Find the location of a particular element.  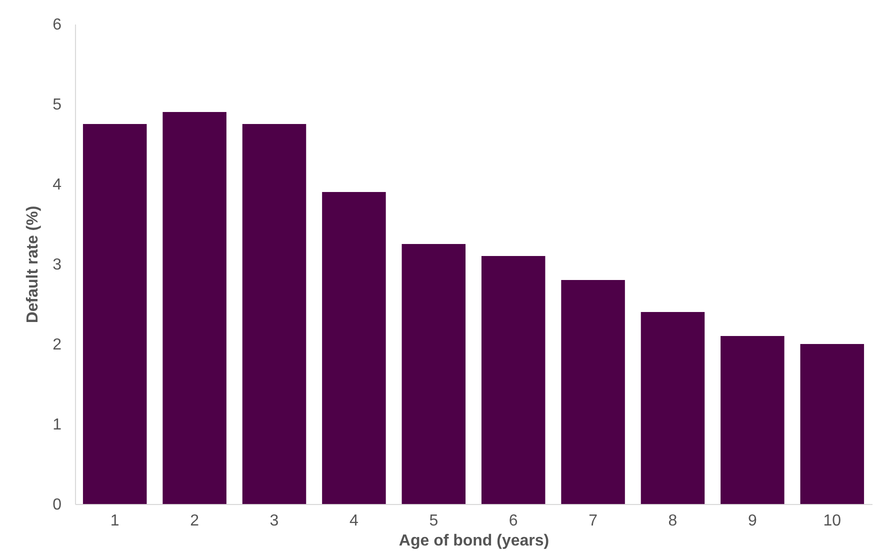

y-tick-label: 2 is located at coordinates (57, 345).